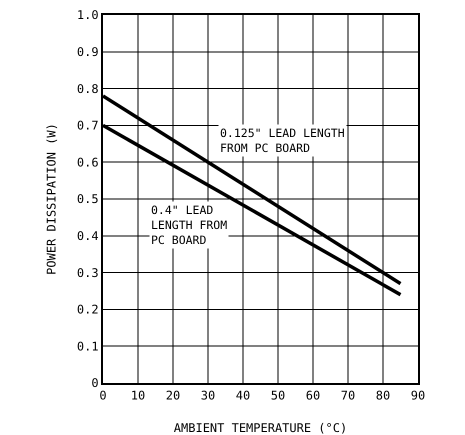 The height and width of the screenshot is (435, 465). What do you see at coordinates (87, 273) in the screenshot?
I see `y-tick-label: 0.3` at bounding box center [87, 273].